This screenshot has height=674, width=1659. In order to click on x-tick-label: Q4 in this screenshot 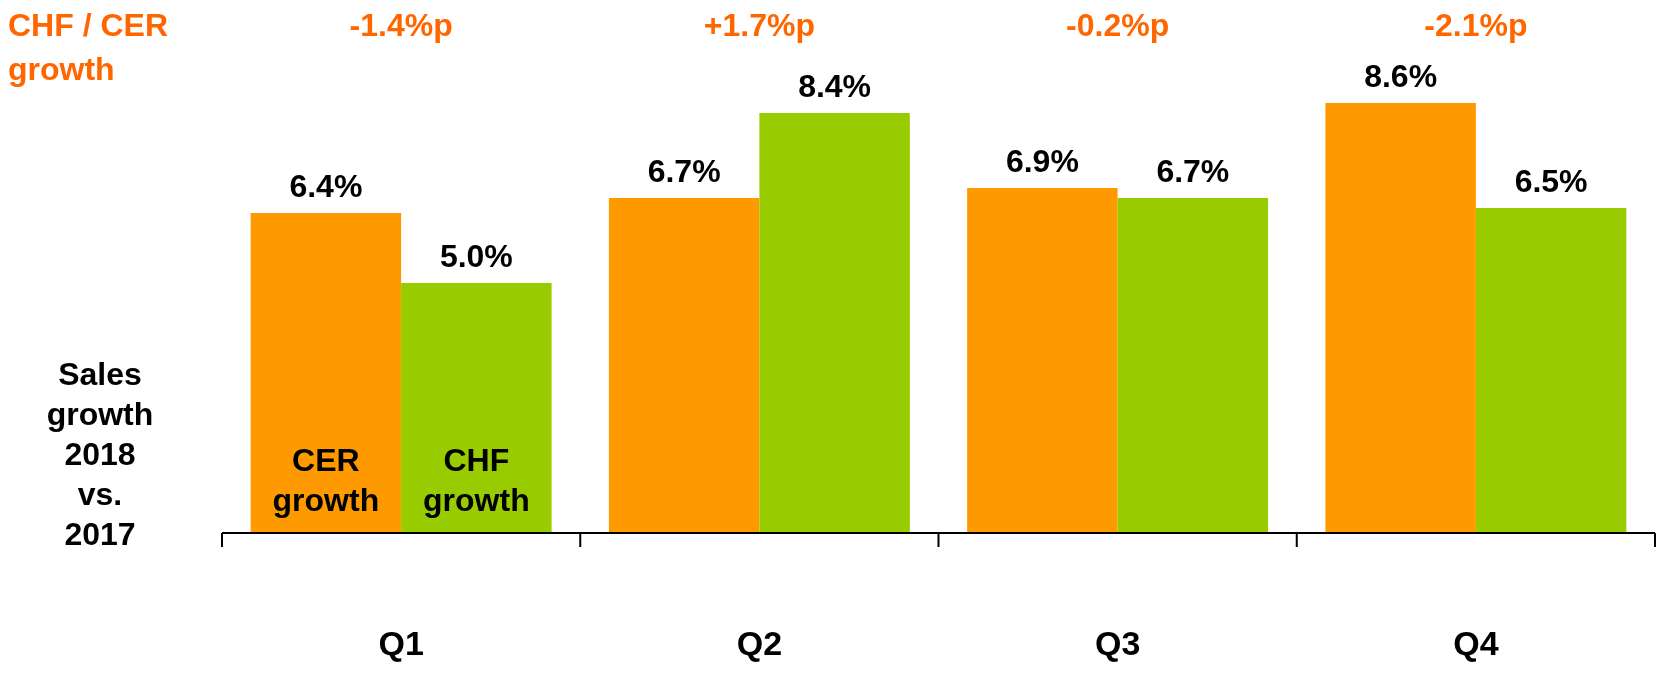, I will do `click(1476, 643)`.